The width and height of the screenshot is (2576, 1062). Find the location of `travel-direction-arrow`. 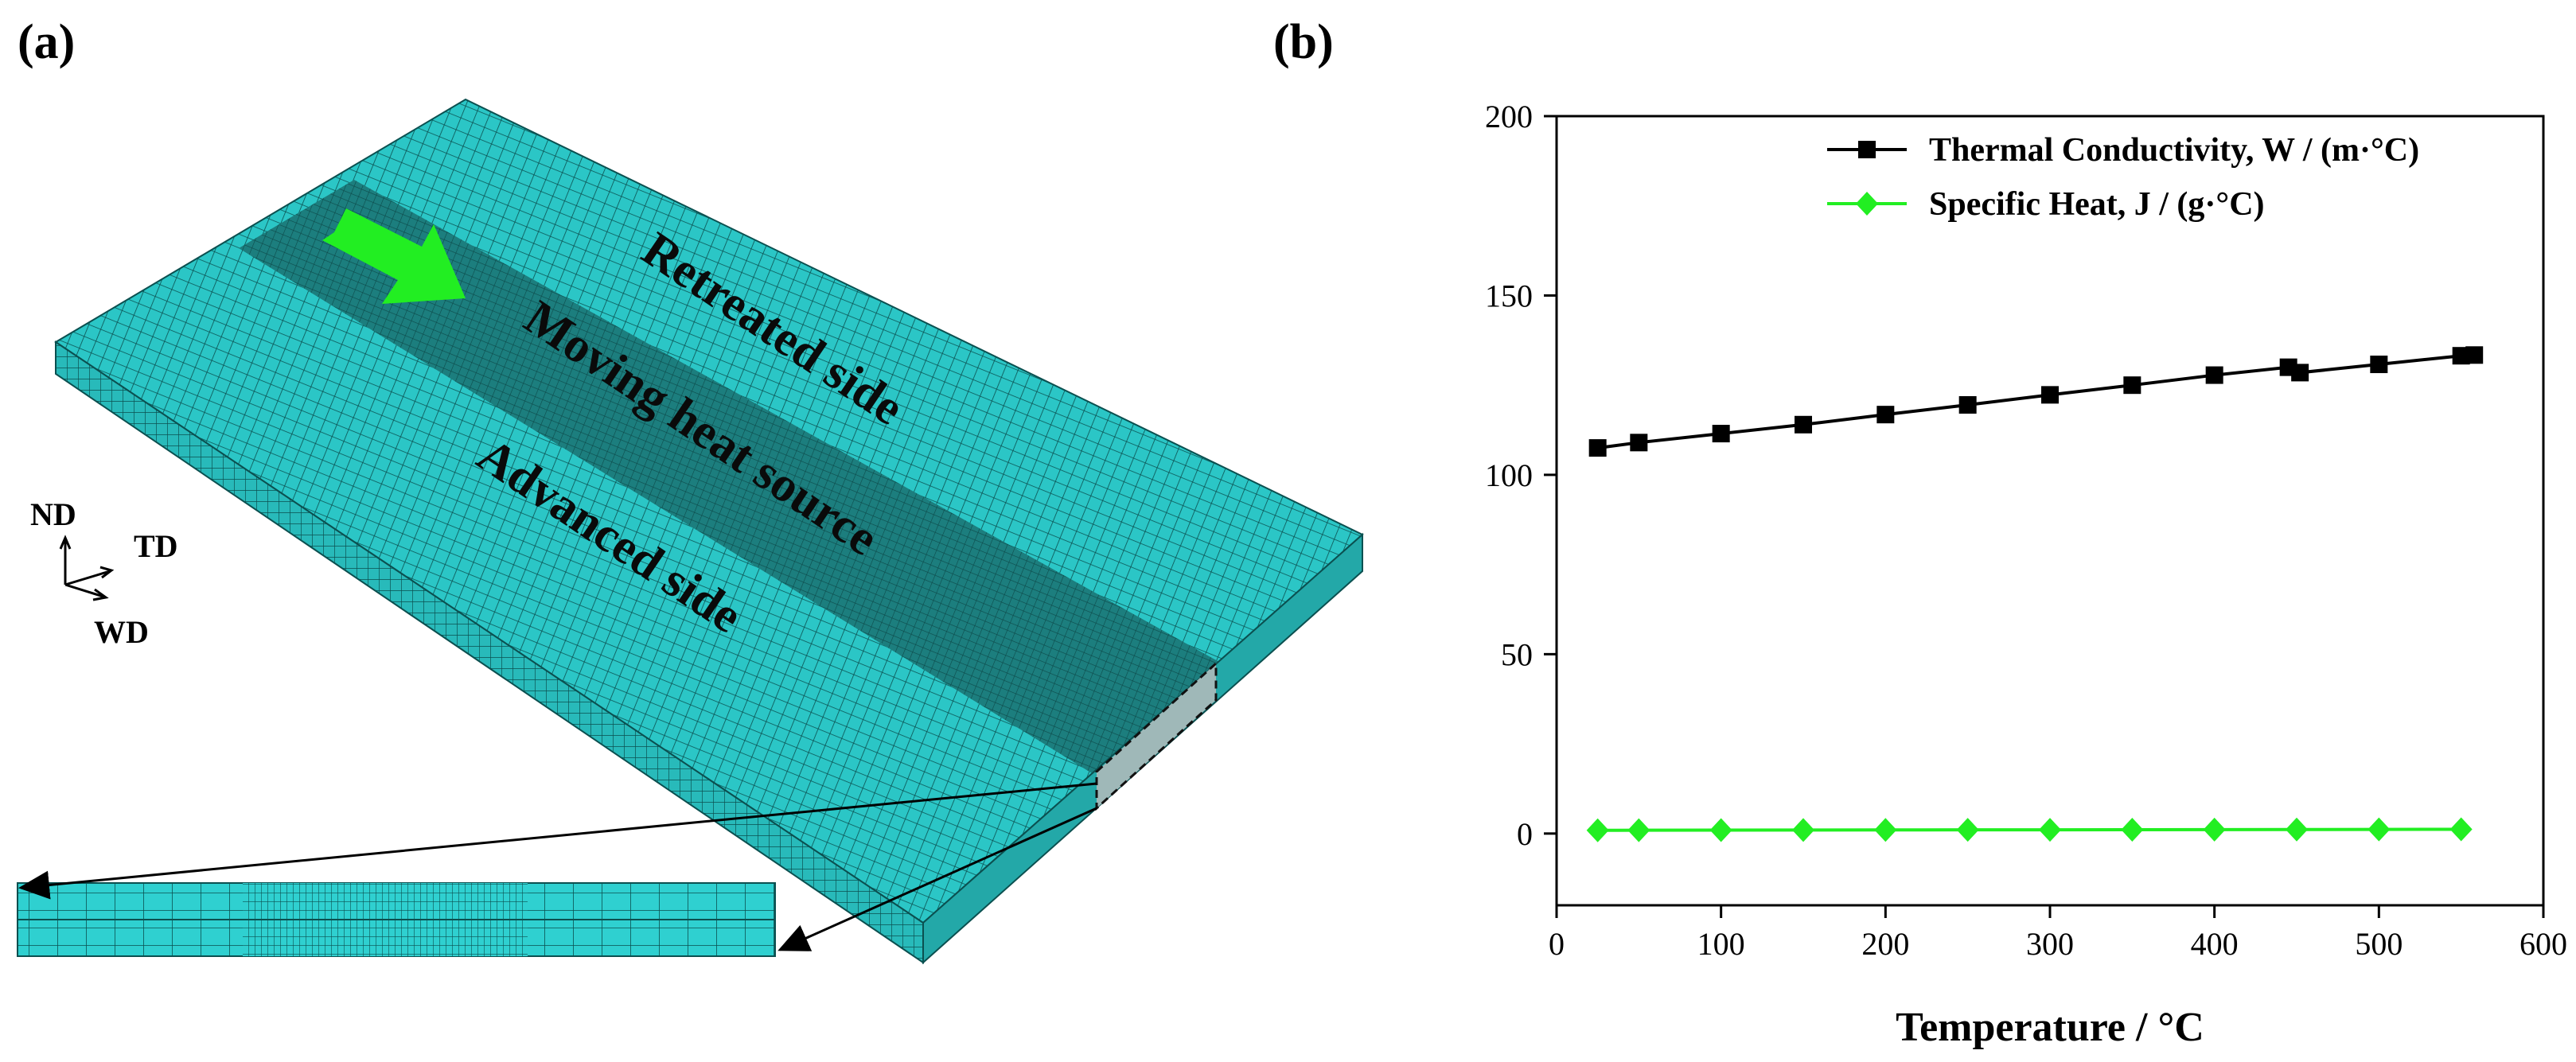

travel-direction-arrow is located at coordinates (394, 256).